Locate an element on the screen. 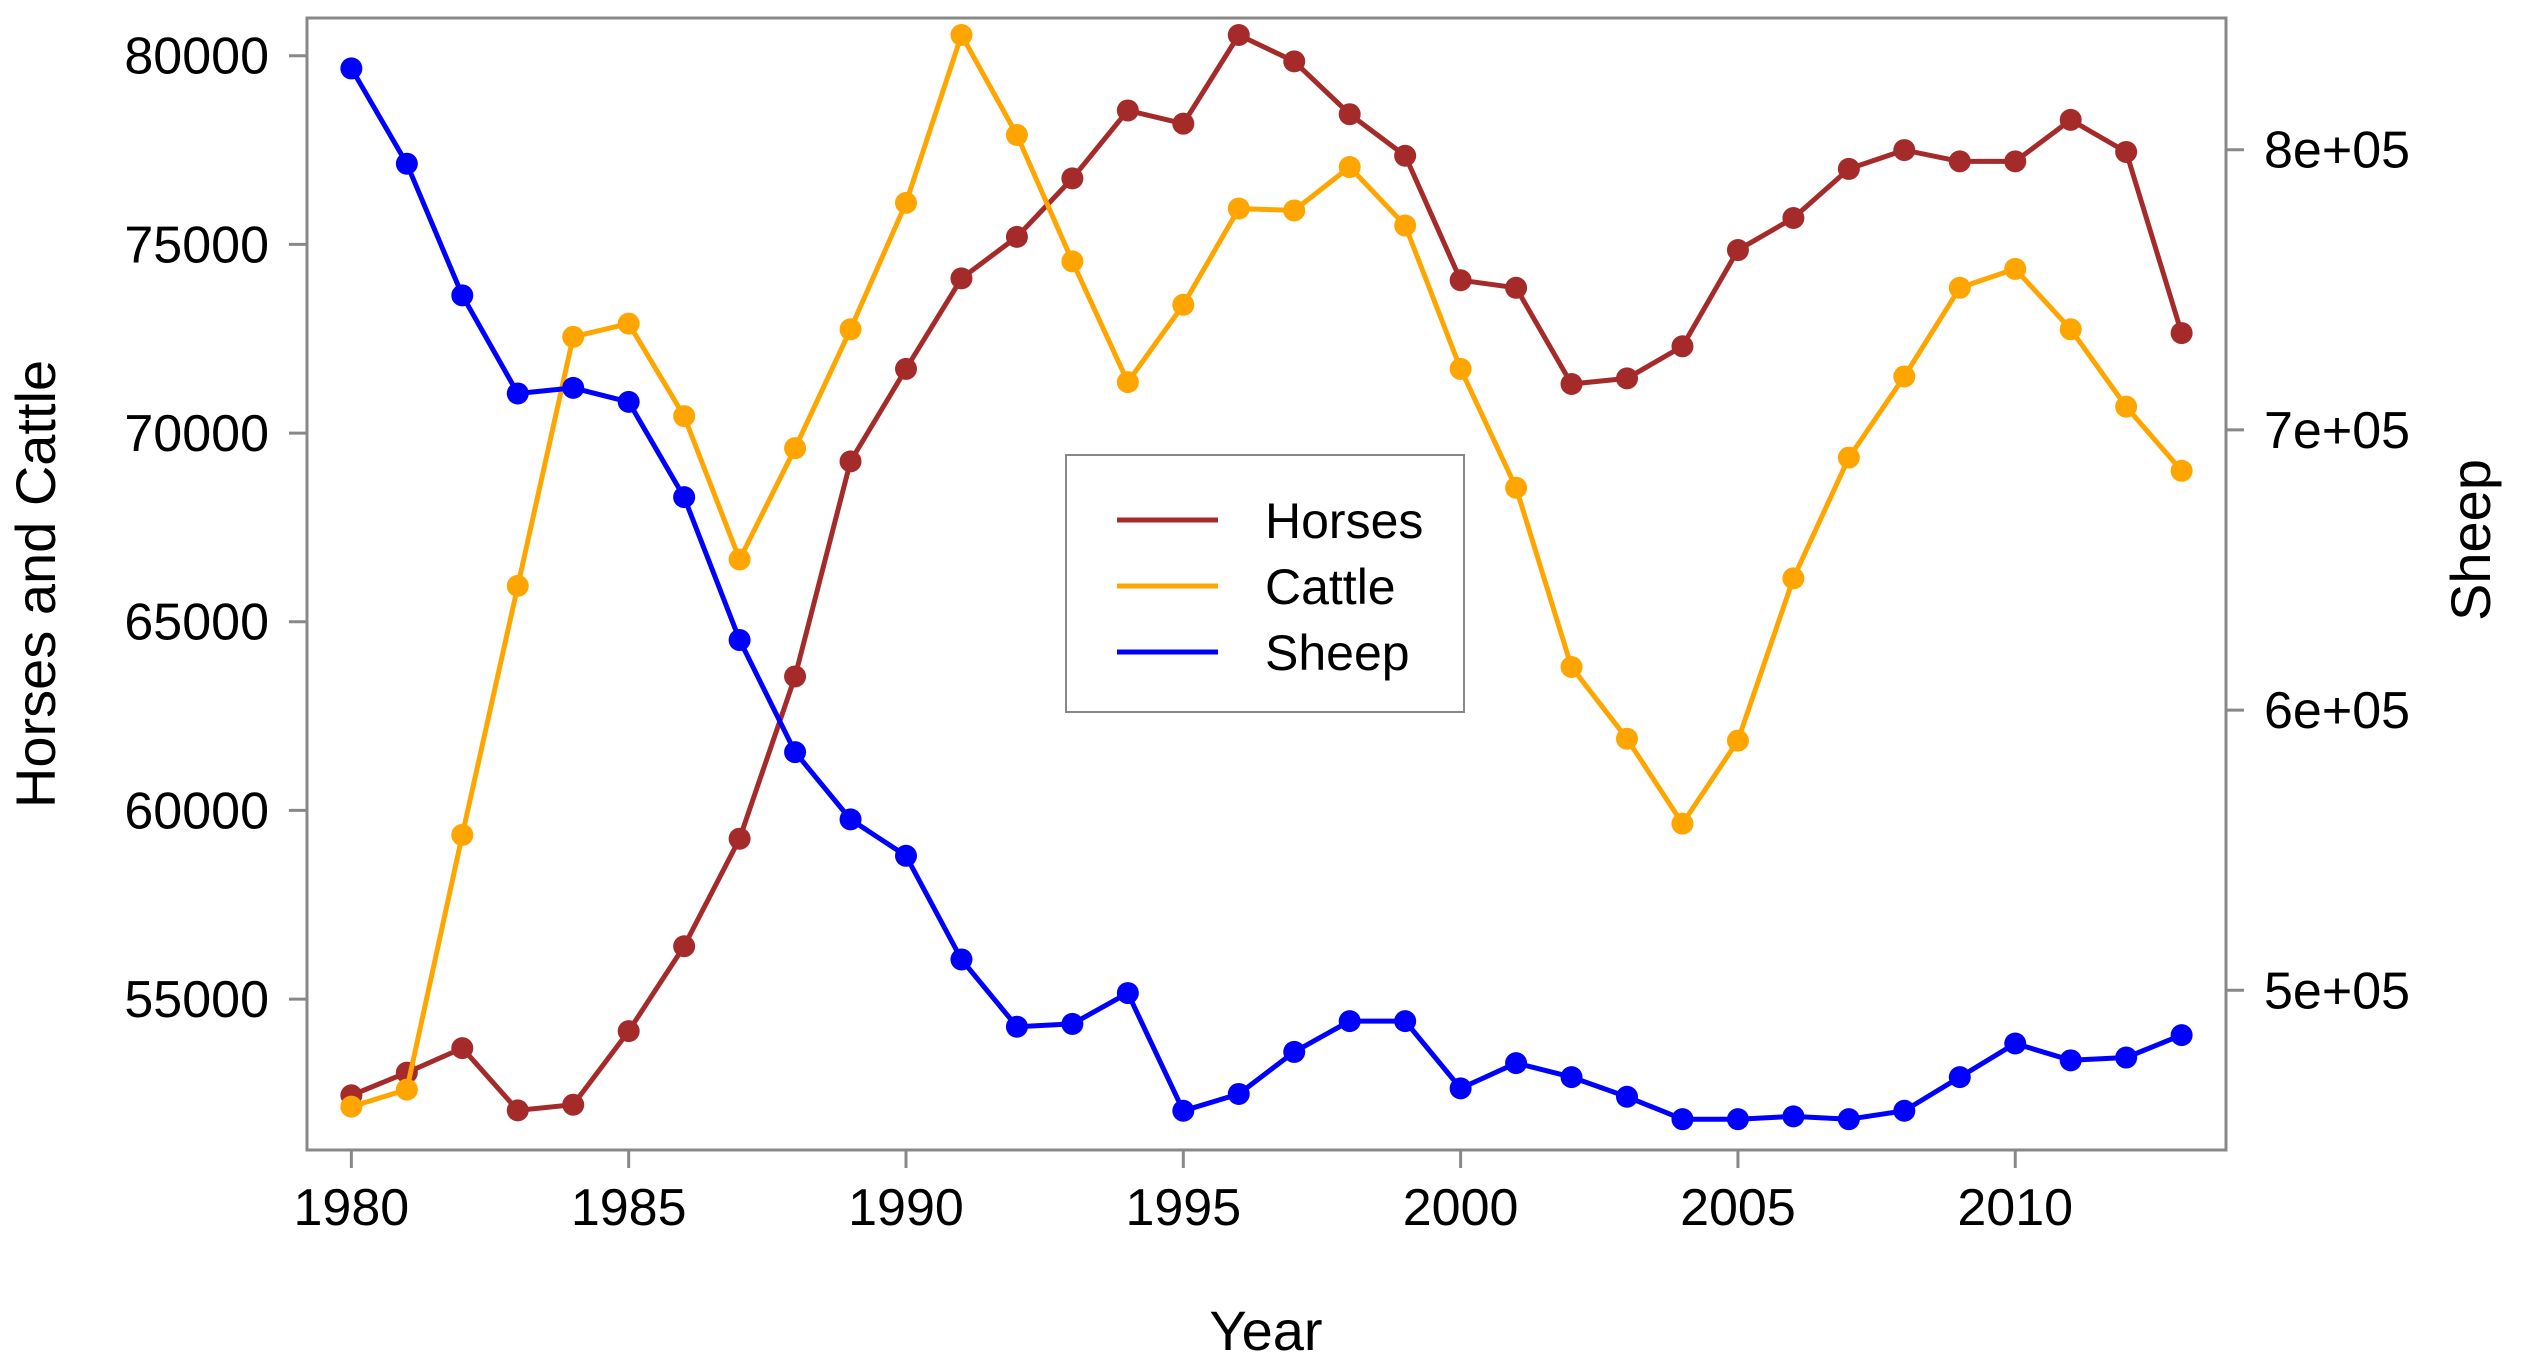 Image resolution: width=2528 pixels, height=1363 pixels. legend-label-horses: Horses is located at coordinates (1344, 521).